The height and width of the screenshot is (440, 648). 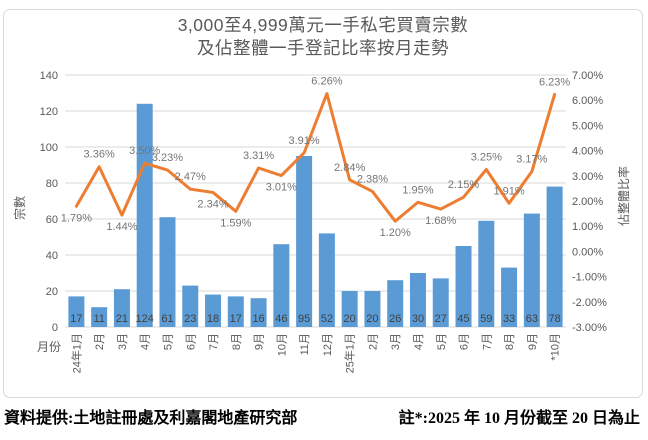 What do you see at coordinates (587, 126) in the screenshot?
I see `right-axis-tick: 5.00%` at bounding box center [587, 126].